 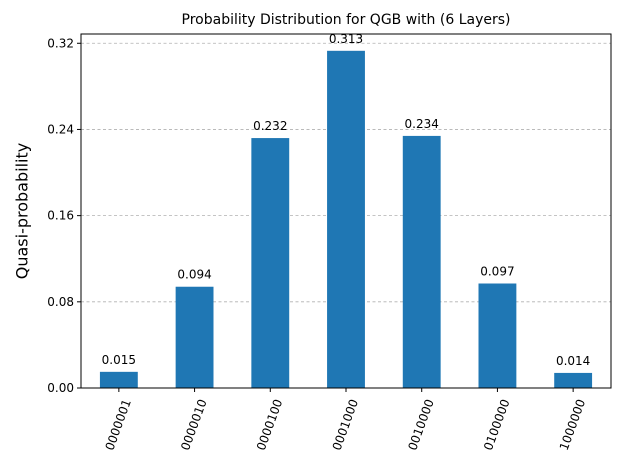 I want to click on data-label-0001000: 0.313, so click(x=346, y=39).